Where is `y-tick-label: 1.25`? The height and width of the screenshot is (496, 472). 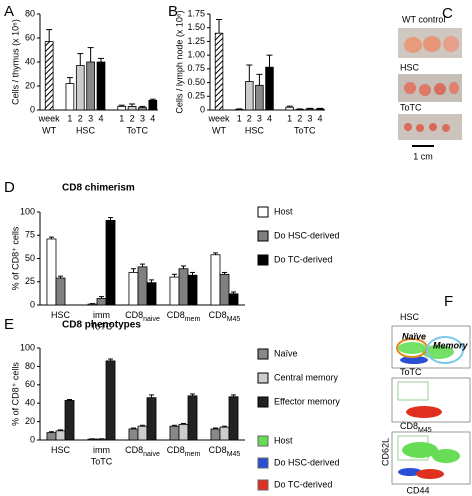 y-tick-label: 1.25 is located at coordinates (196, 41).